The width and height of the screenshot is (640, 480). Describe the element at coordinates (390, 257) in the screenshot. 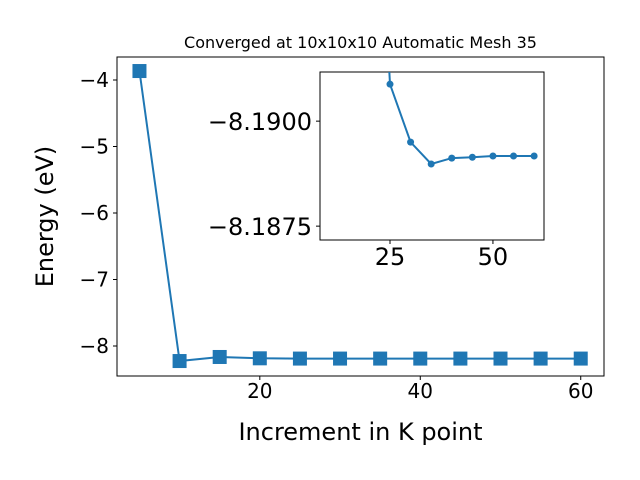

I see `x-tick-label: 25` at that location.